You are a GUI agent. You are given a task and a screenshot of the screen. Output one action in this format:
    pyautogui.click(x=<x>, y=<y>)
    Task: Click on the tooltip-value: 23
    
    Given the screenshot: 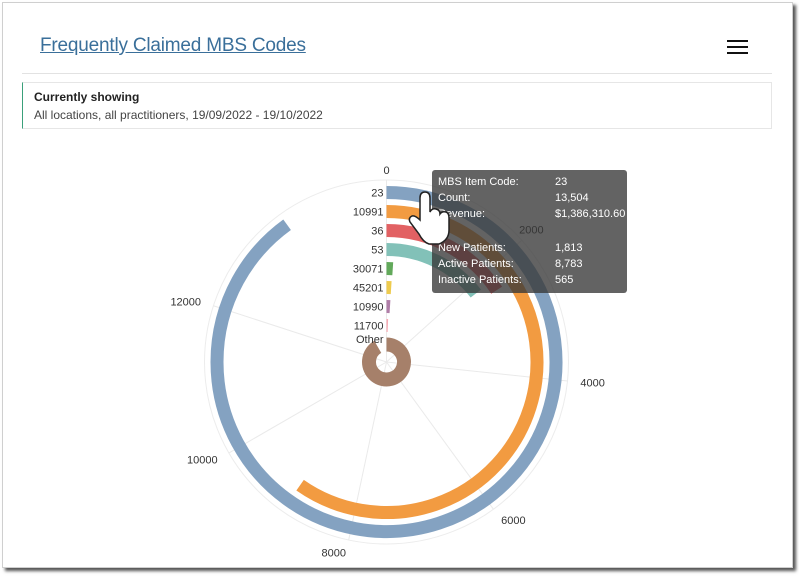 What is the action you would take?
    pyautogui.click(x=561, y=182)
    